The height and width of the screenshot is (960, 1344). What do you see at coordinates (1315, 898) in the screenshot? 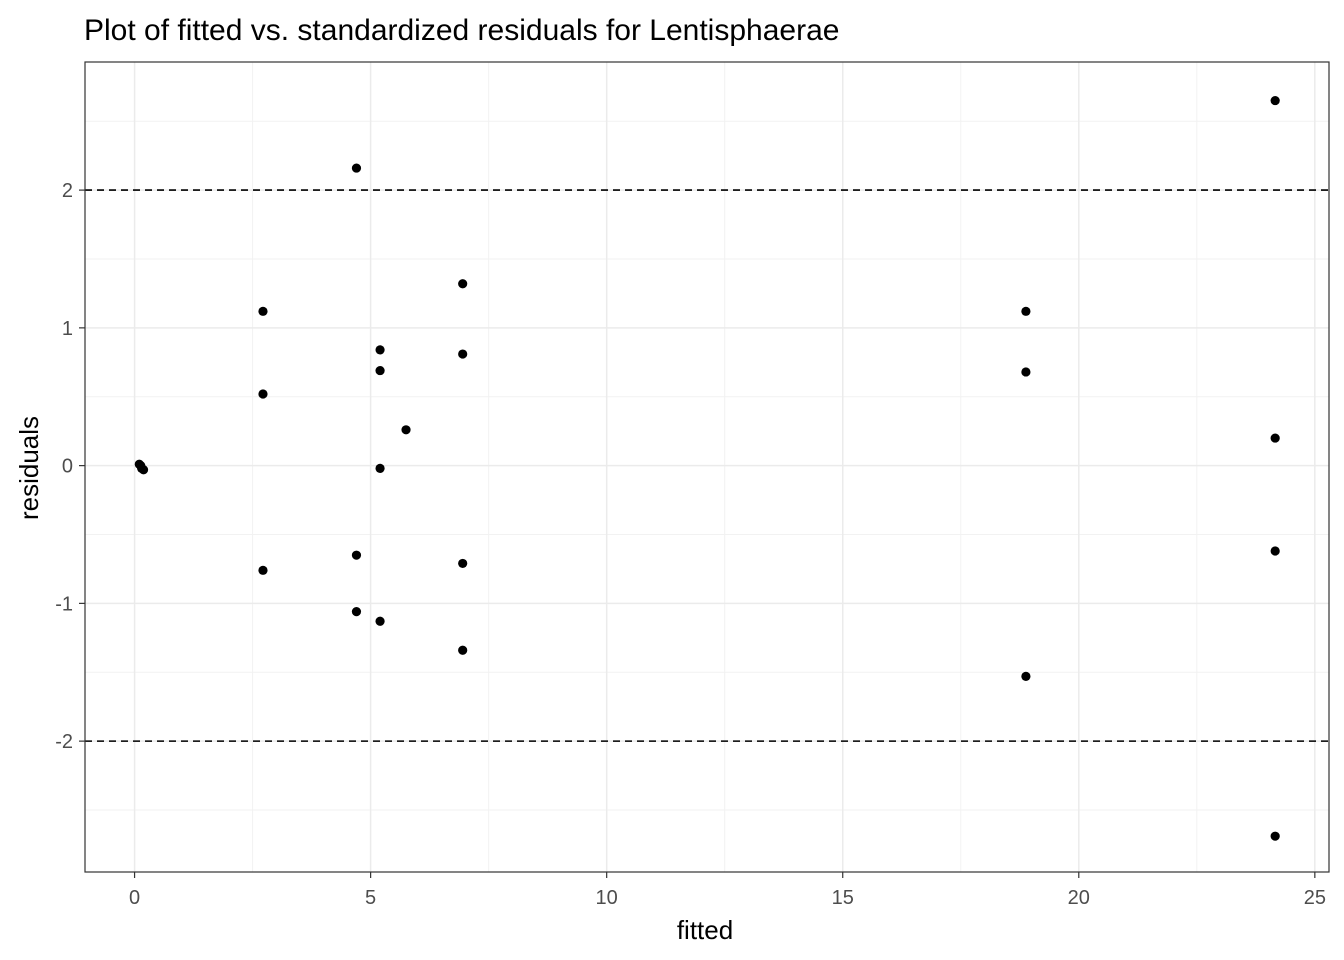
I see `x-tick-label: 25` at bounding box center [1315, 898].